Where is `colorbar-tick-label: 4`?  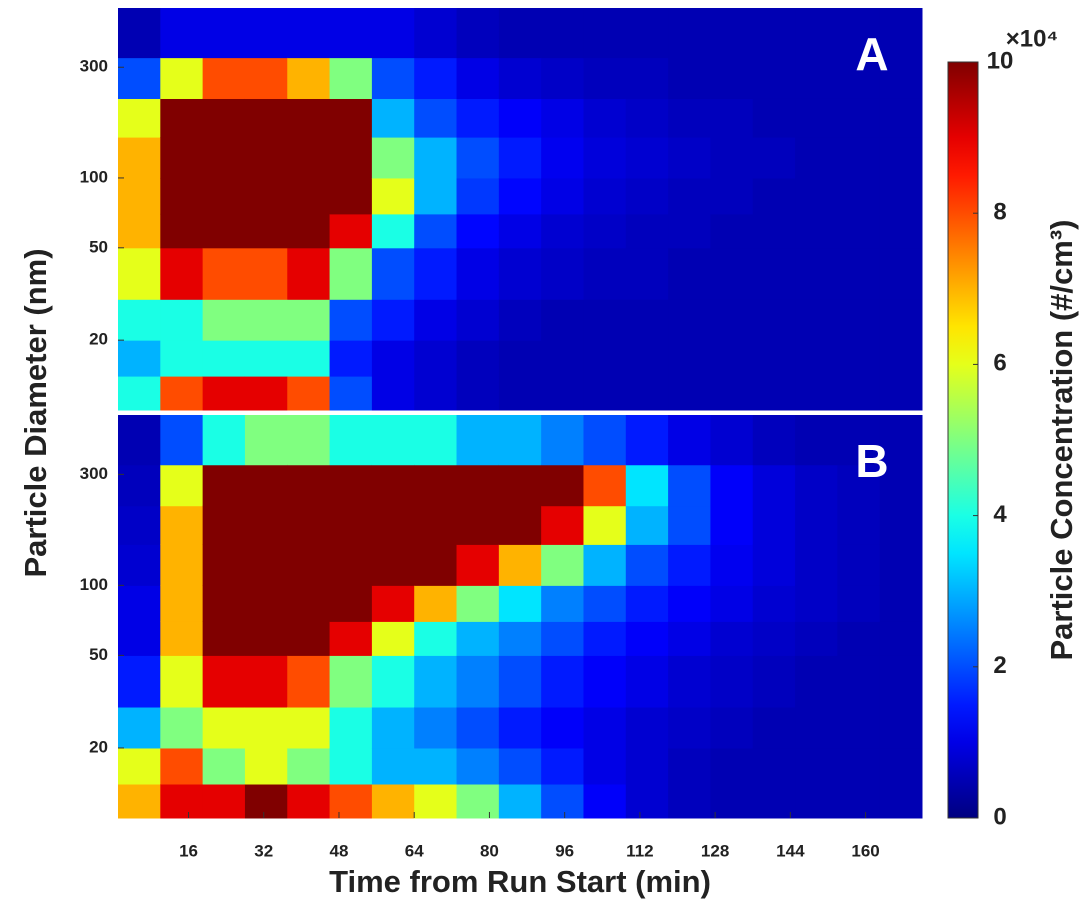 colorbar-tick-label: 4 is located at coordinates (1000, 514).